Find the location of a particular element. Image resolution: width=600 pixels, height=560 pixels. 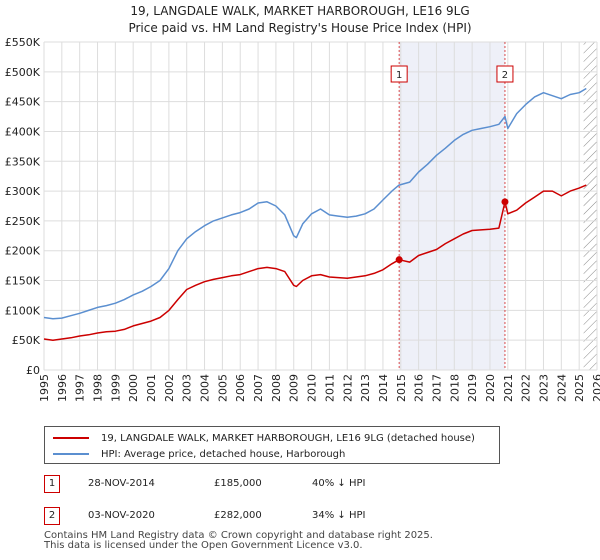

x-tick-label: 2003 is located at coordinates (187, 388).